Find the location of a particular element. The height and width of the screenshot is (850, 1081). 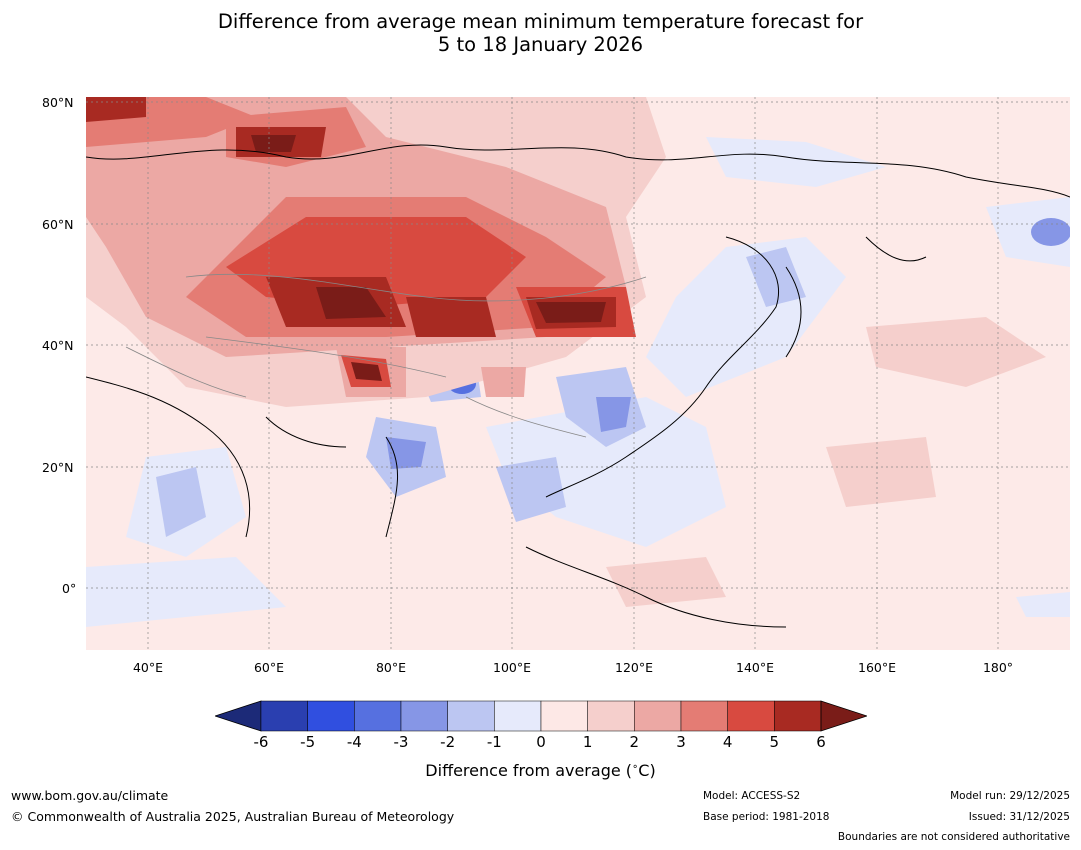

lat-label-60n: 60°N is located at coordinates (58, 224).